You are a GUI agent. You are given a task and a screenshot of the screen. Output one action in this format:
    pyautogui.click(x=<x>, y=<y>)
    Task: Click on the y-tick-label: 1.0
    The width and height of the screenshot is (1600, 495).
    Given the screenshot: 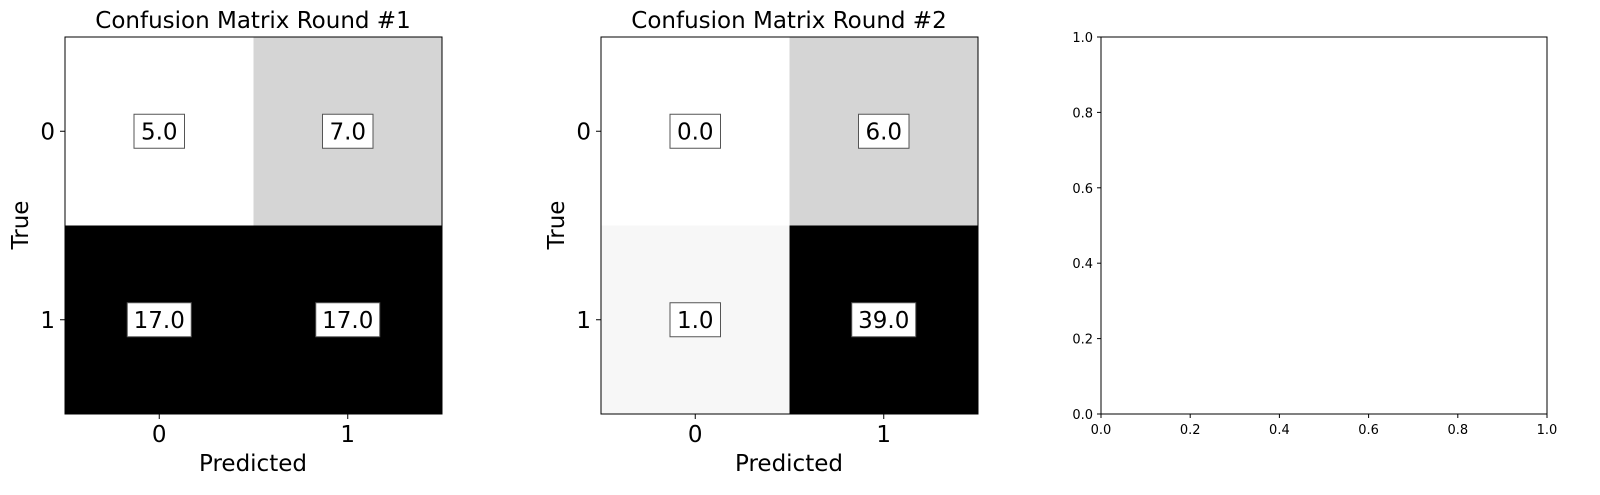 What is the action you would take?
    pyautogui.click(x=1082, y=38)
    